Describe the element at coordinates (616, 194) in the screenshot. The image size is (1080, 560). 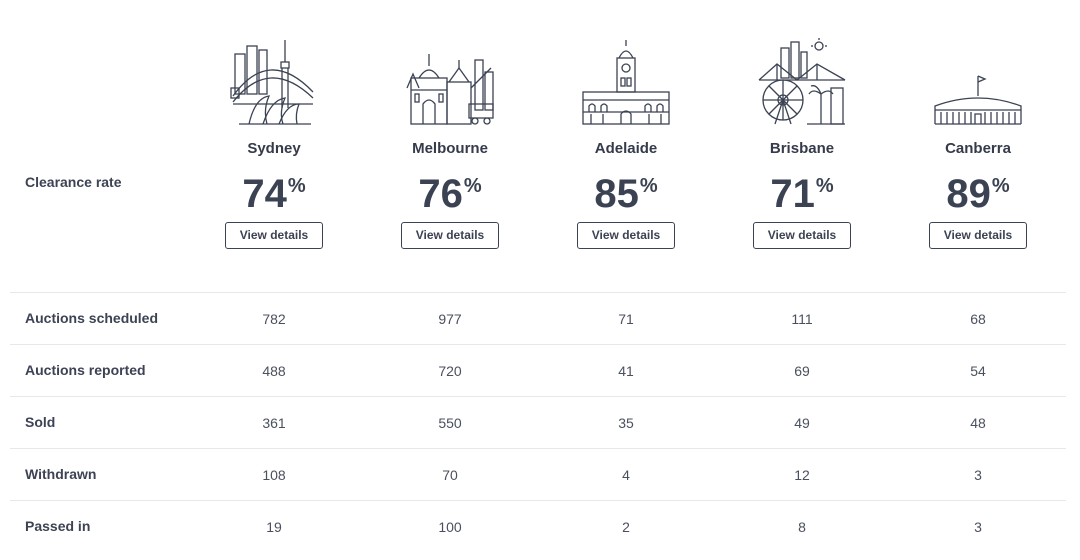
I see `rate-number: 85` at that location.